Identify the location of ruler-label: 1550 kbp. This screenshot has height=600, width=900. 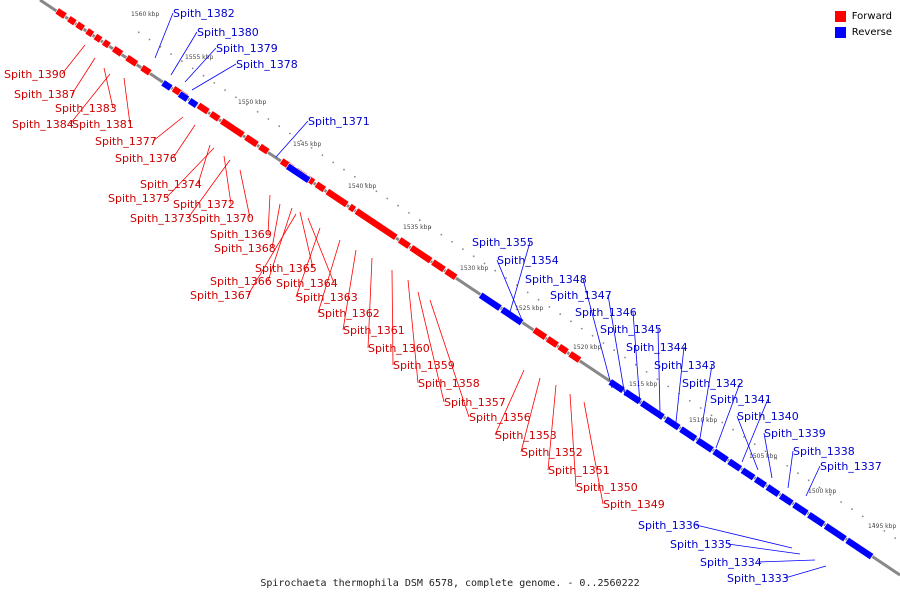
(252, 102).